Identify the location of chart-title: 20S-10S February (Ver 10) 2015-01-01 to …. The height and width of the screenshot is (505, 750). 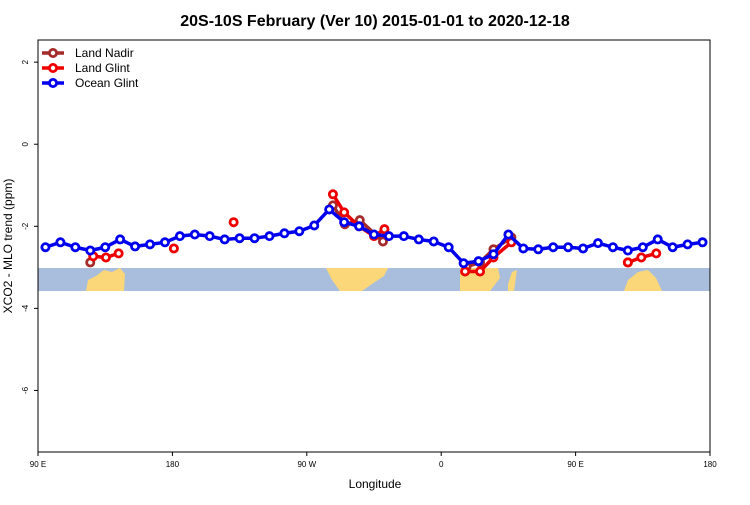
(375, 21).